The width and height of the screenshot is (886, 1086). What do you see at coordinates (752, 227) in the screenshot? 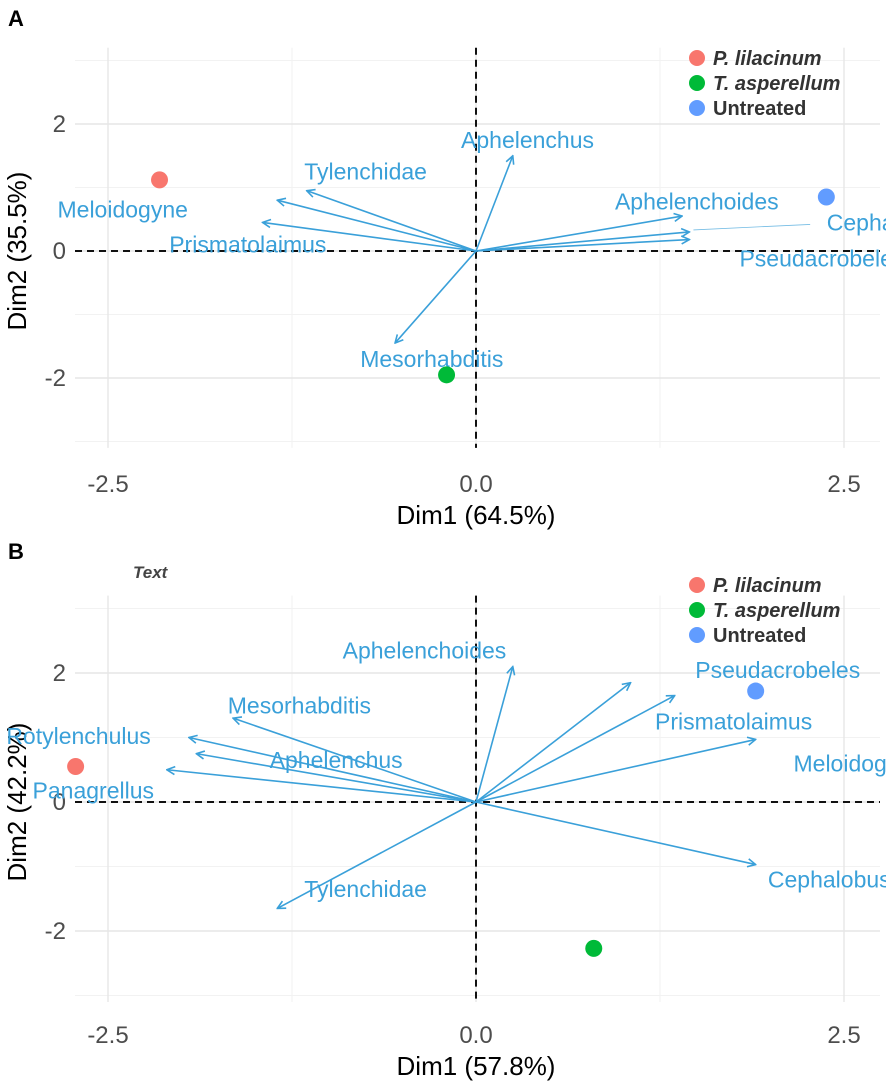
I see `label-leader-line` at bounding box center [752, 227].